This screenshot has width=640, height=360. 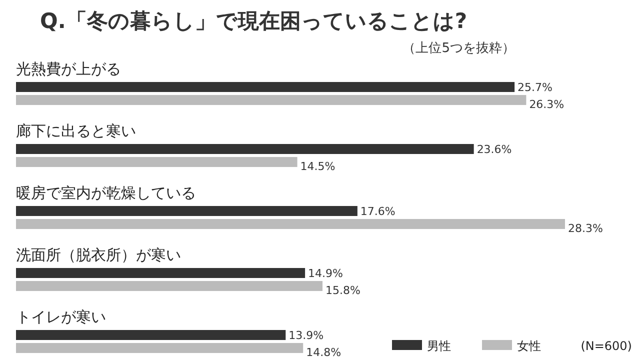 I want to click on legend-label: 女性, so click(x=529, y=346).